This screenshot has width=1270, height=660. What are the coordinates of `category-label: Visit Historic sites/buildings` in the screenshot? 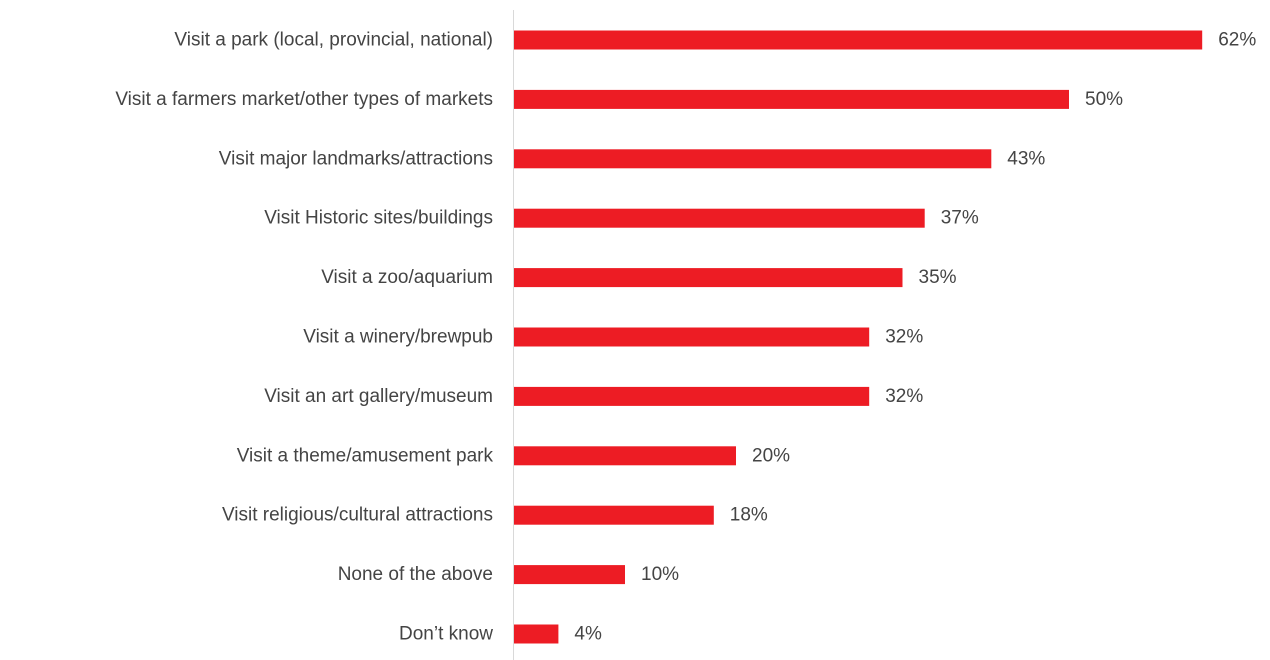 It's located at (378, 218).